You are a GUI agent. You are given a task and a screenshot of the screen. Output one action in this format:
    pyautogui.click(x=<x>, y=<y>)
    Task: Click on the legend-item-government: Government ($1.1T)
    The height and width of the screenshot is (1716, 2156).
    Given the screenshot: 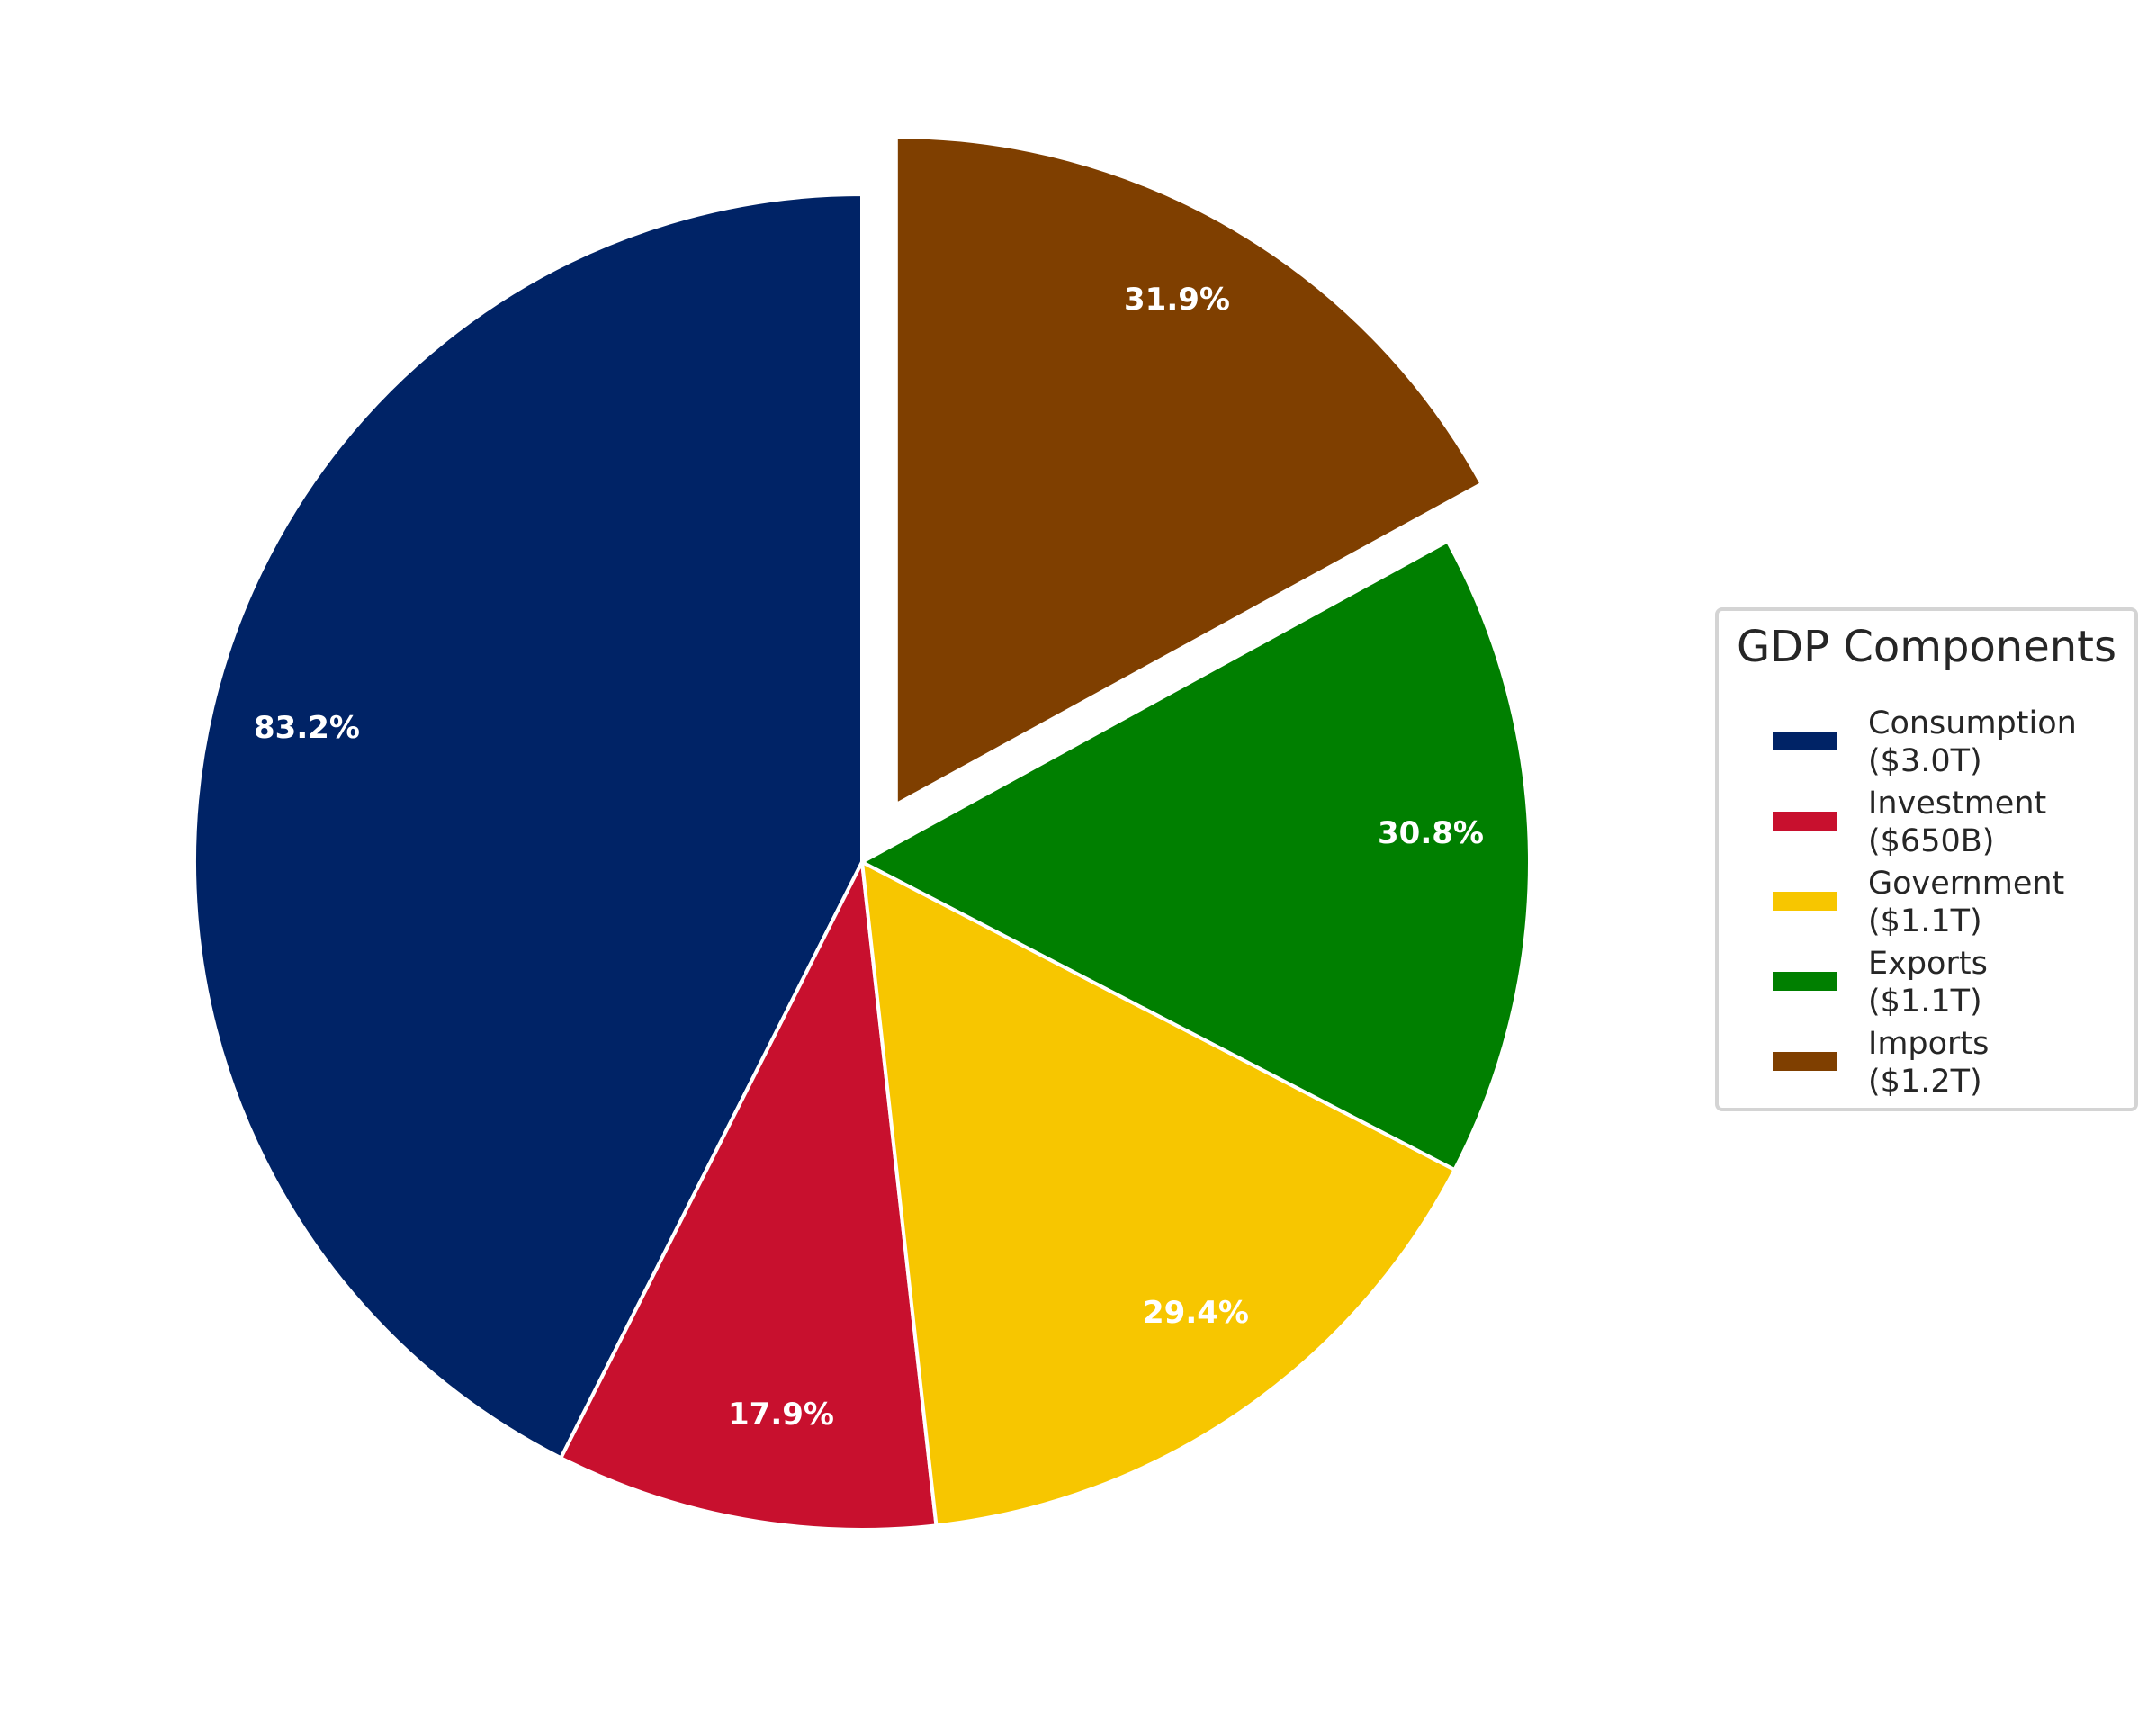 What is the action you would take?
    pyautogui.click(x=1953, y=909)
    